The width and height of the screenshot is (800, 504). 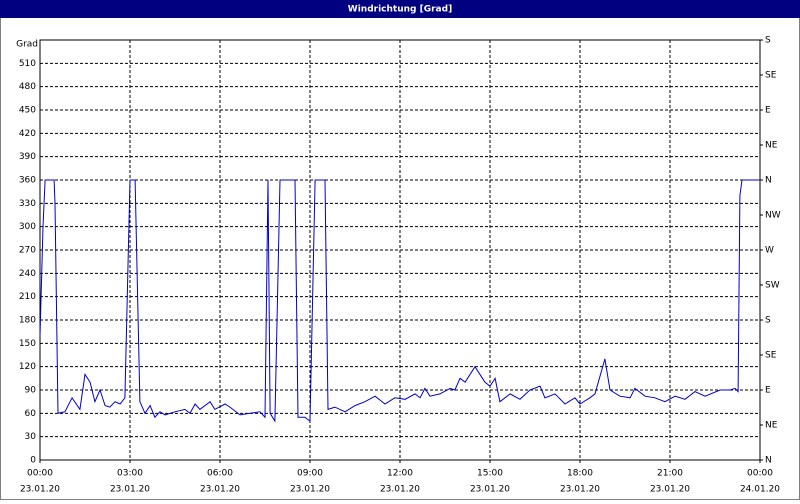 I want to click on x-tick-label: 15:00, so click(x=490, y=474).